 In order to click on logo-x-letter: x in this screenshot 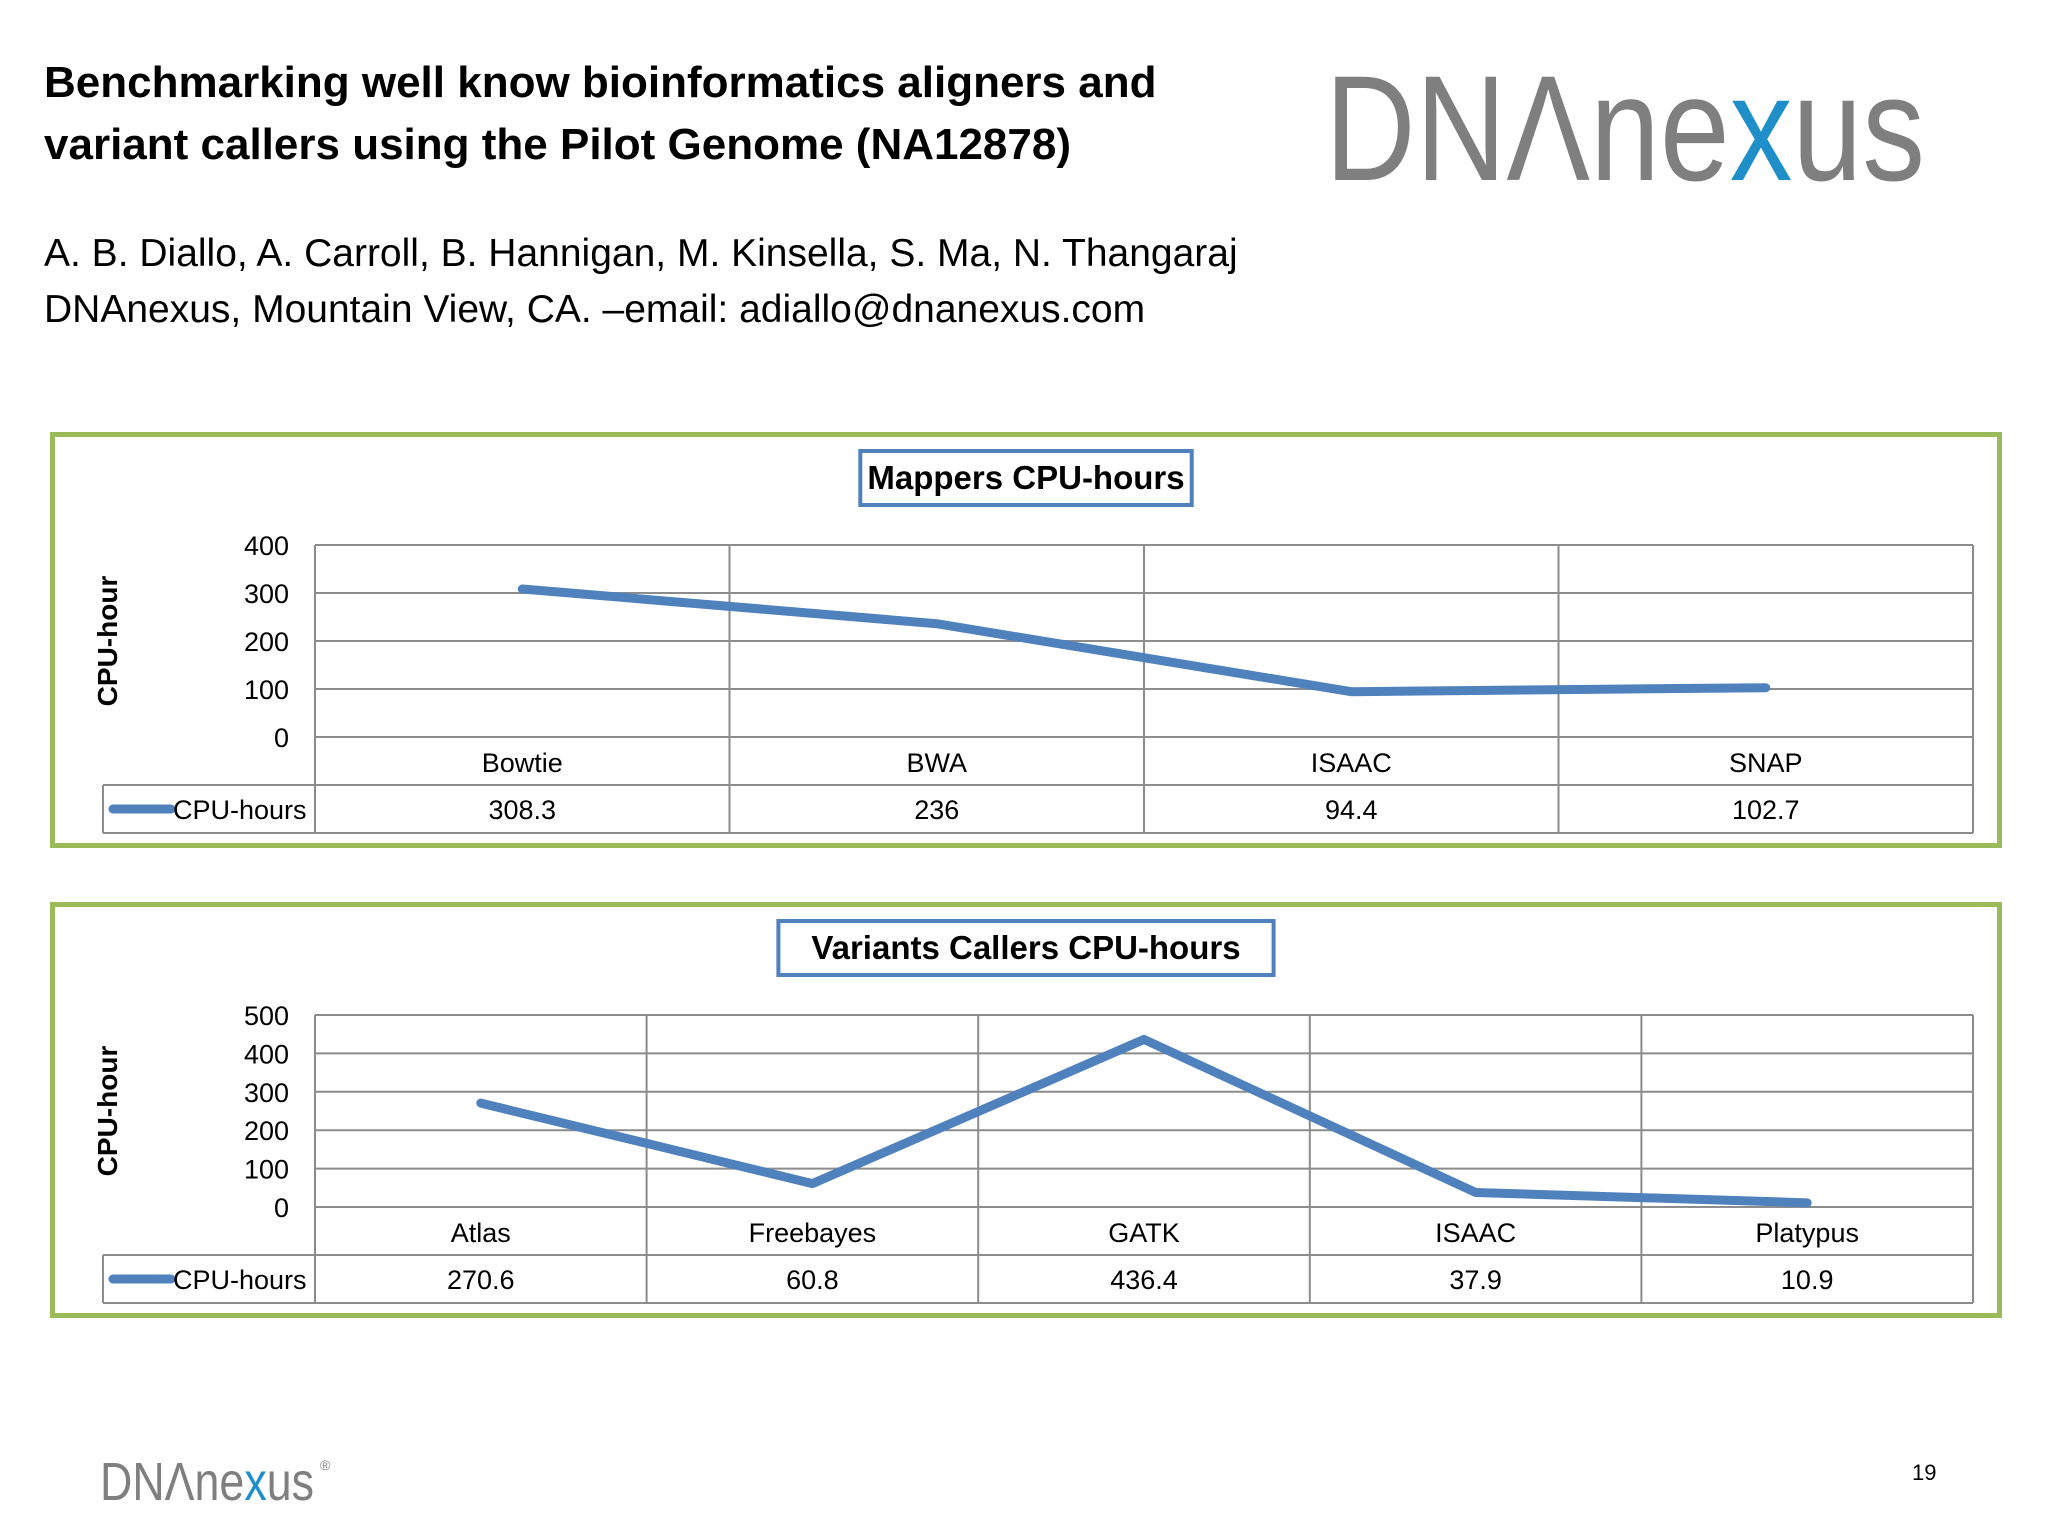, I will do `click(1761, 127)`.